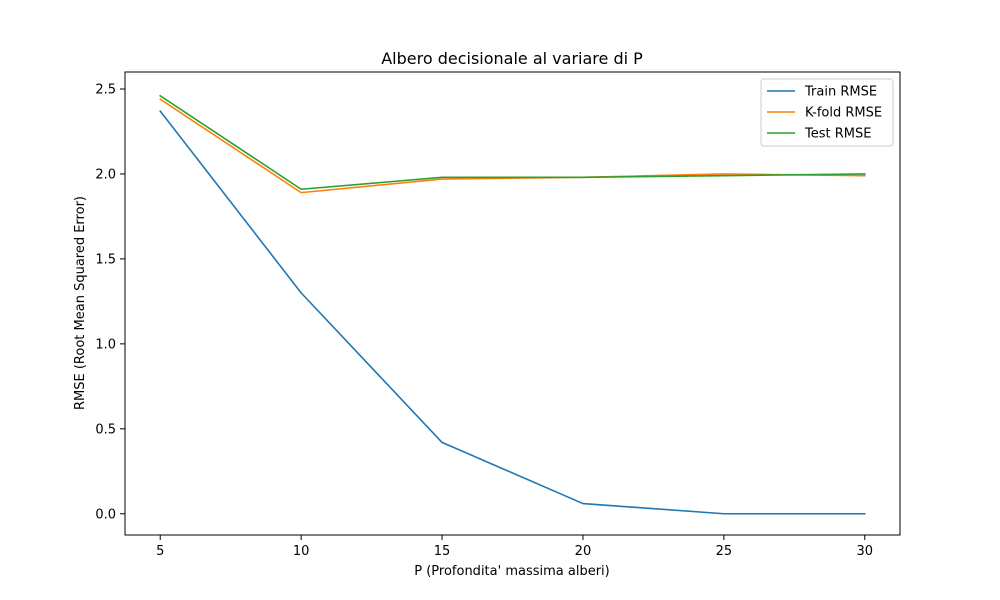 This screenshot has height=600, width=1000. I want to click on legend: Train RMSE K-fold RMSE Test RMSE, so click(827, 112).